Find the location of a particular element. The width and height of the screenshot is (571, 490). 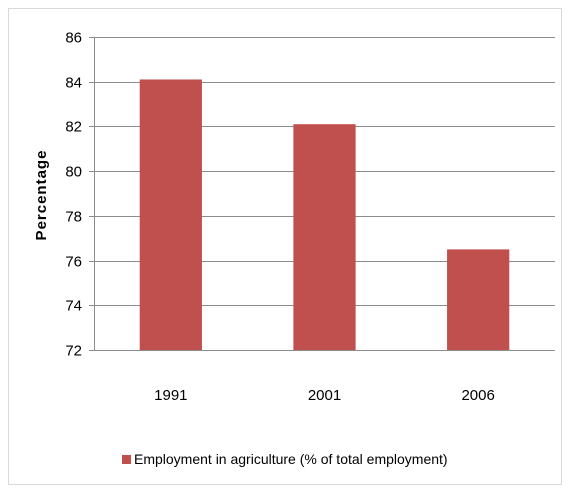

y-tick-label: 76 is located at coordinates (73, 262).